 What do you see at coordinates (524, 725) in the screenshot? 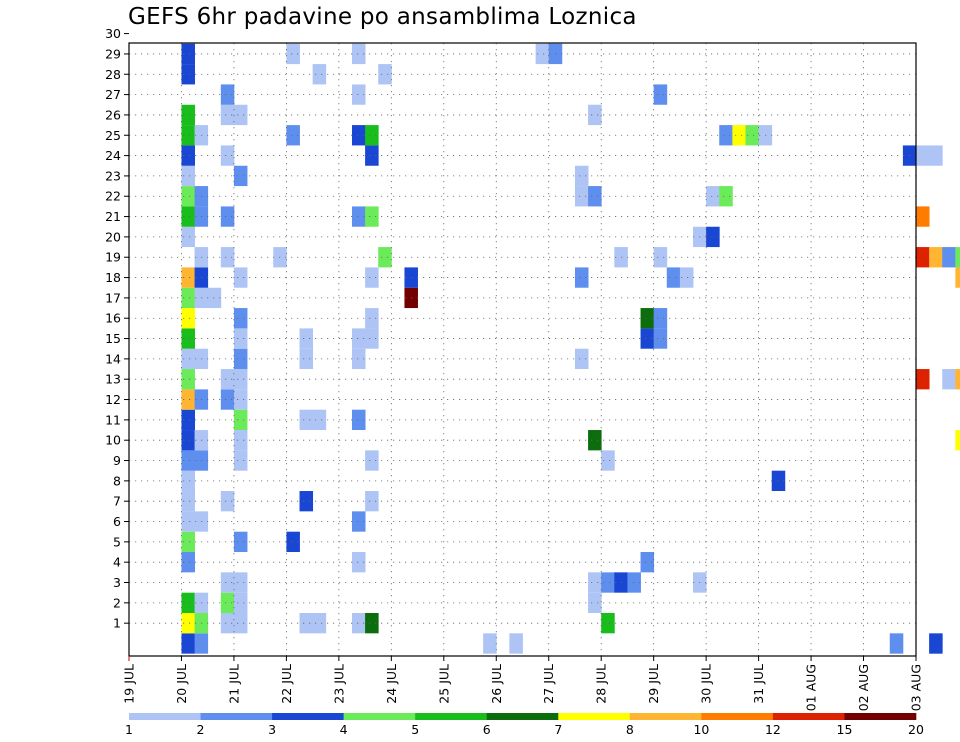
I see `colorbar: 1 2 3 4 5 6 7 8 10 12 15 20` at bounding box center [524, 725].